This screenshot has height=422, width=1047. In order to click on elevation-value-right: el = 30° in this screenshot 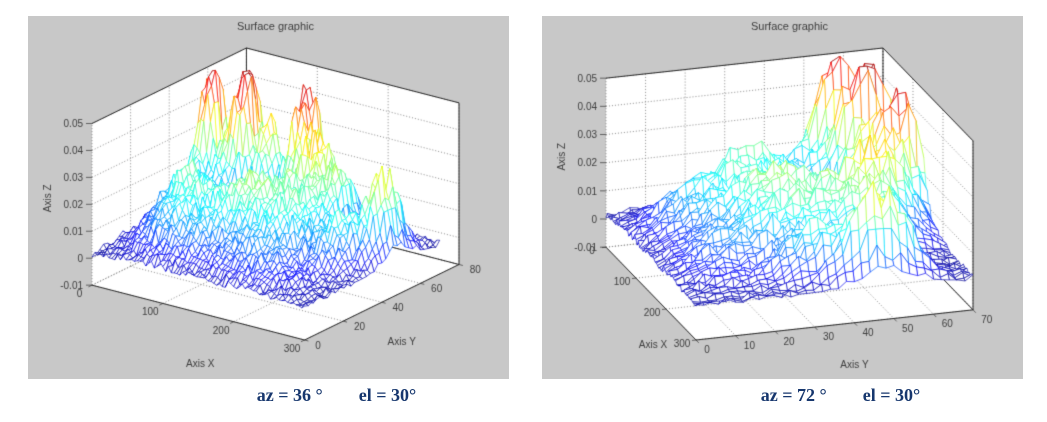, I will do `click(891, 395)`.